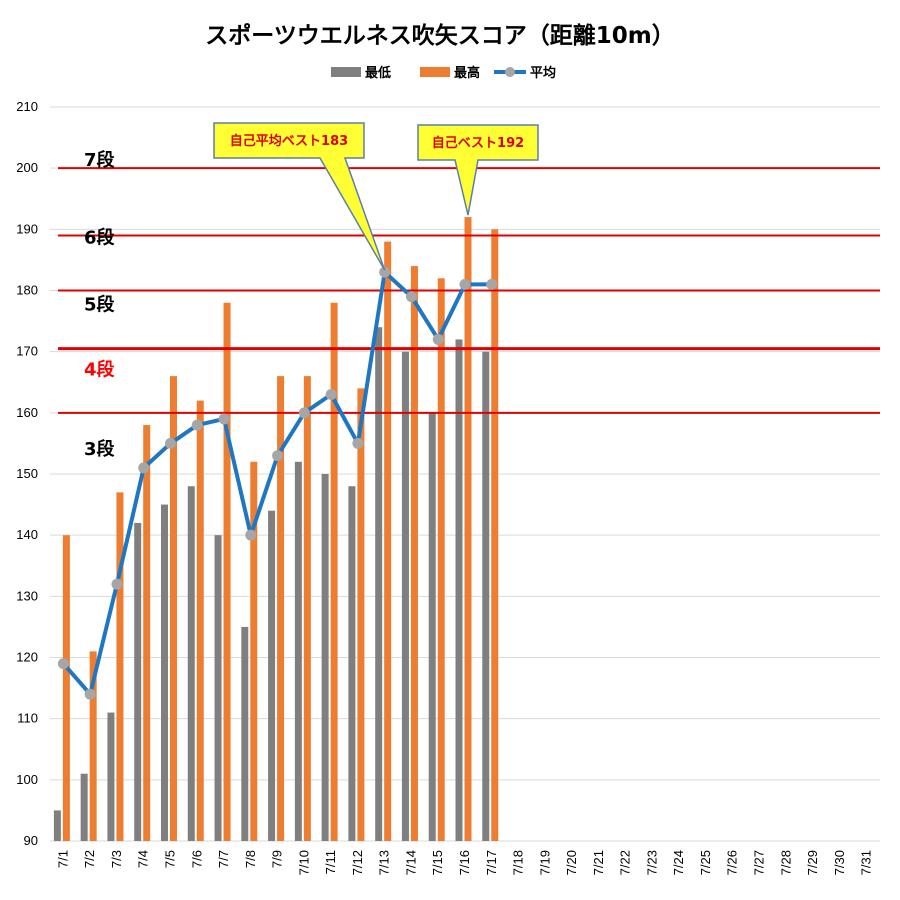 This screenshot has height=900, width=900. What do you see at coordinates (27, 595) in the screenshot?
I see `y-tick-label: 130` at bounding box center [27, 595].